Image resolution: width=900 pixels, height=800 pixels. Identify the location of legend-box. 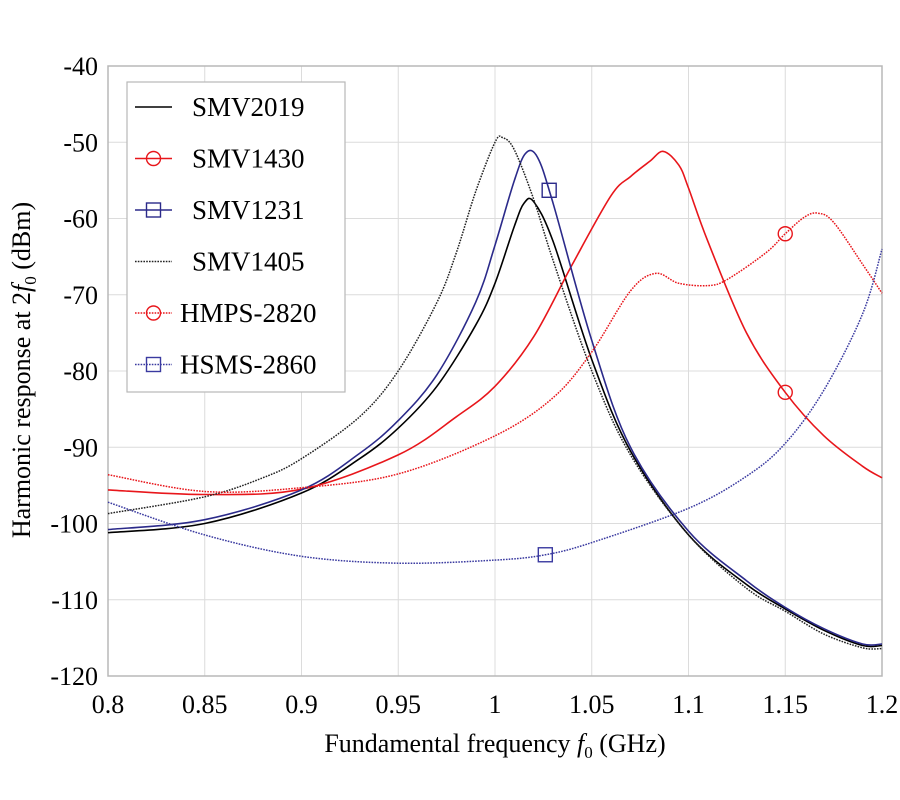
(236, 237).